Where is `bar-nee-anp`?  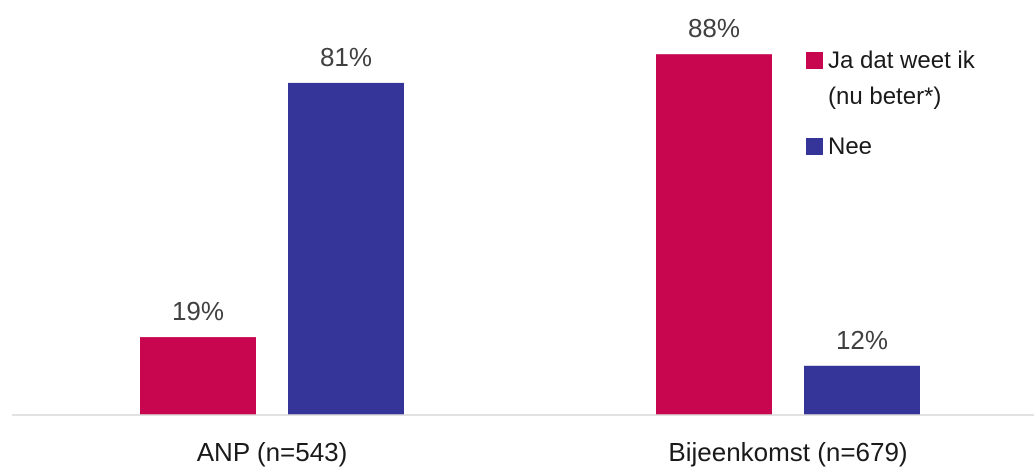
bar-nee-anp is located at coordinates (346, 249).